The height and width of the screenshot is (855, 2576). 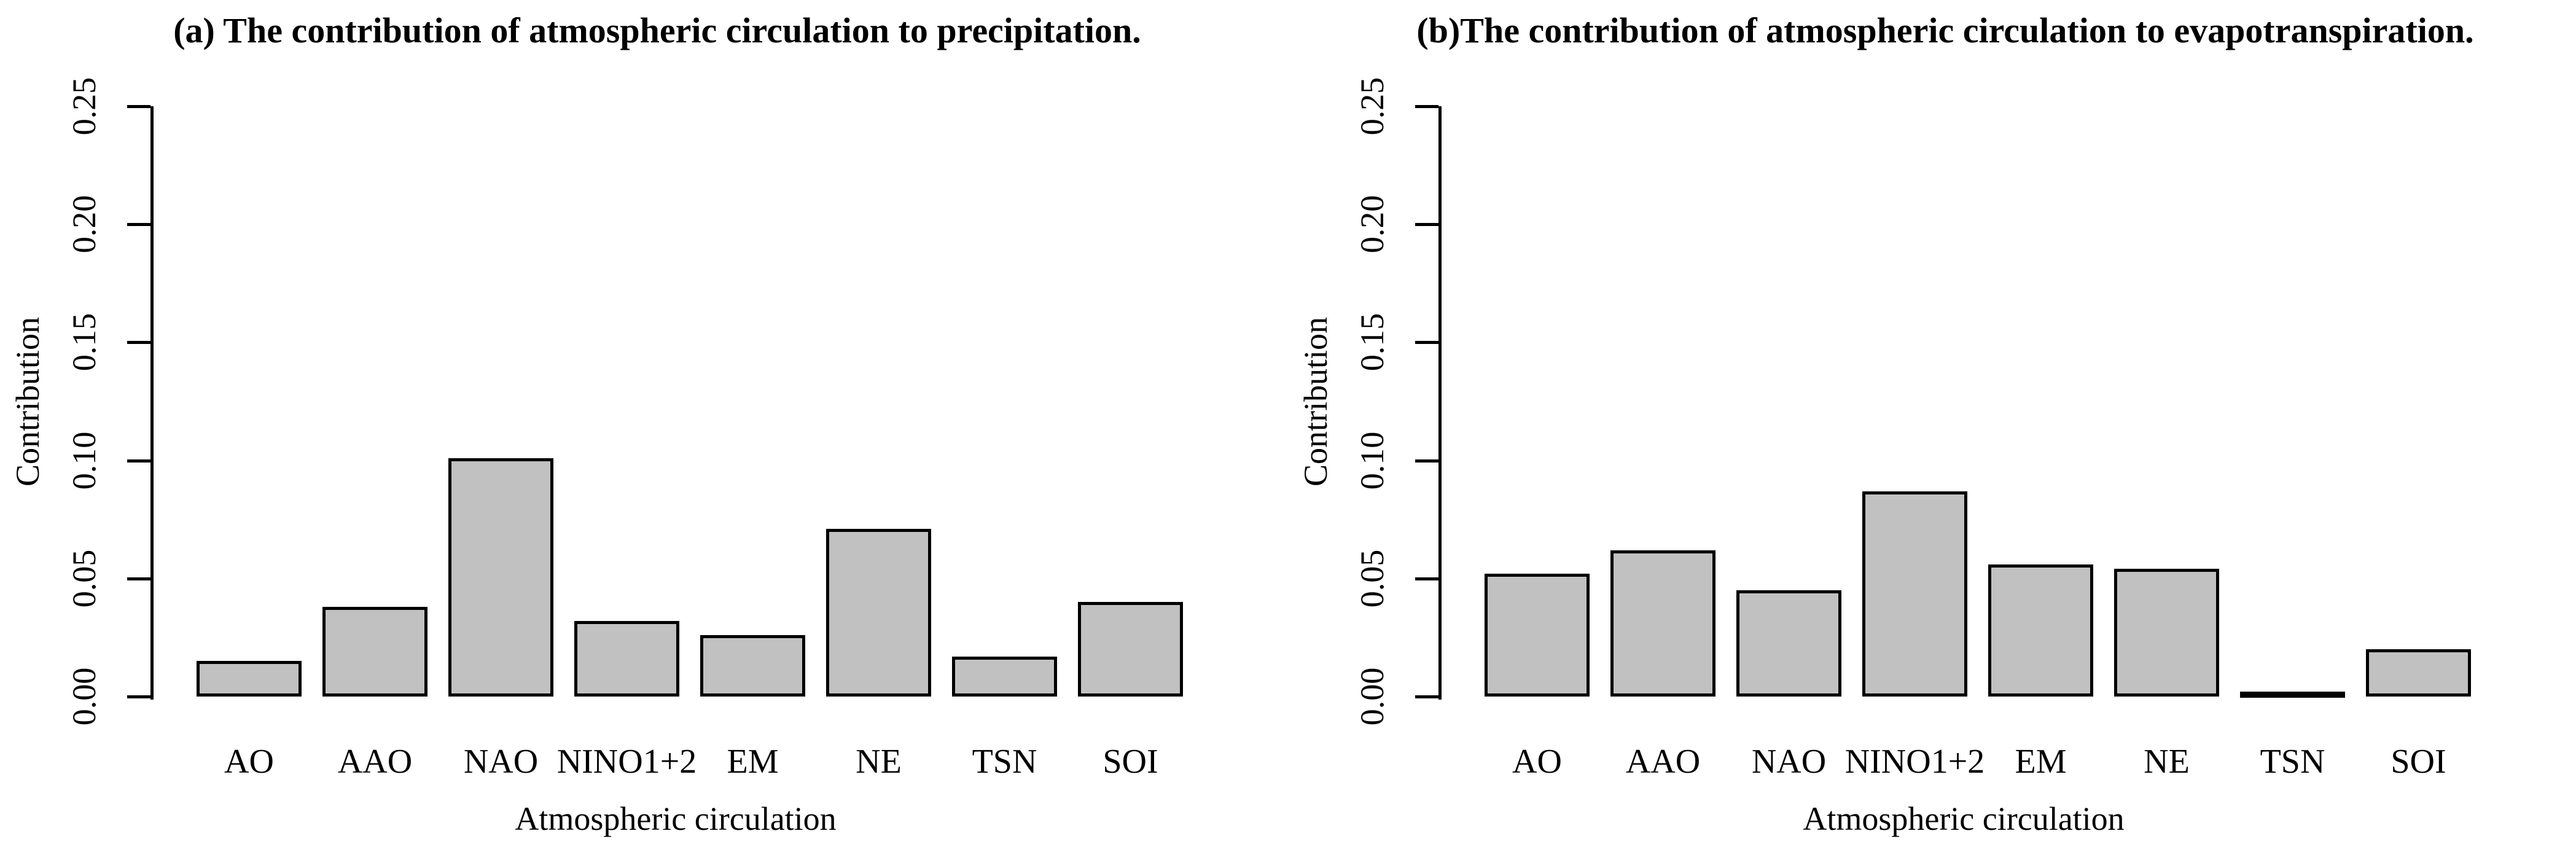 What do you see at coordinates (676, 818) in the screenshot?
I see `x-axis-label-a: Atmospheric circulation` at bounding box center [676, 818].